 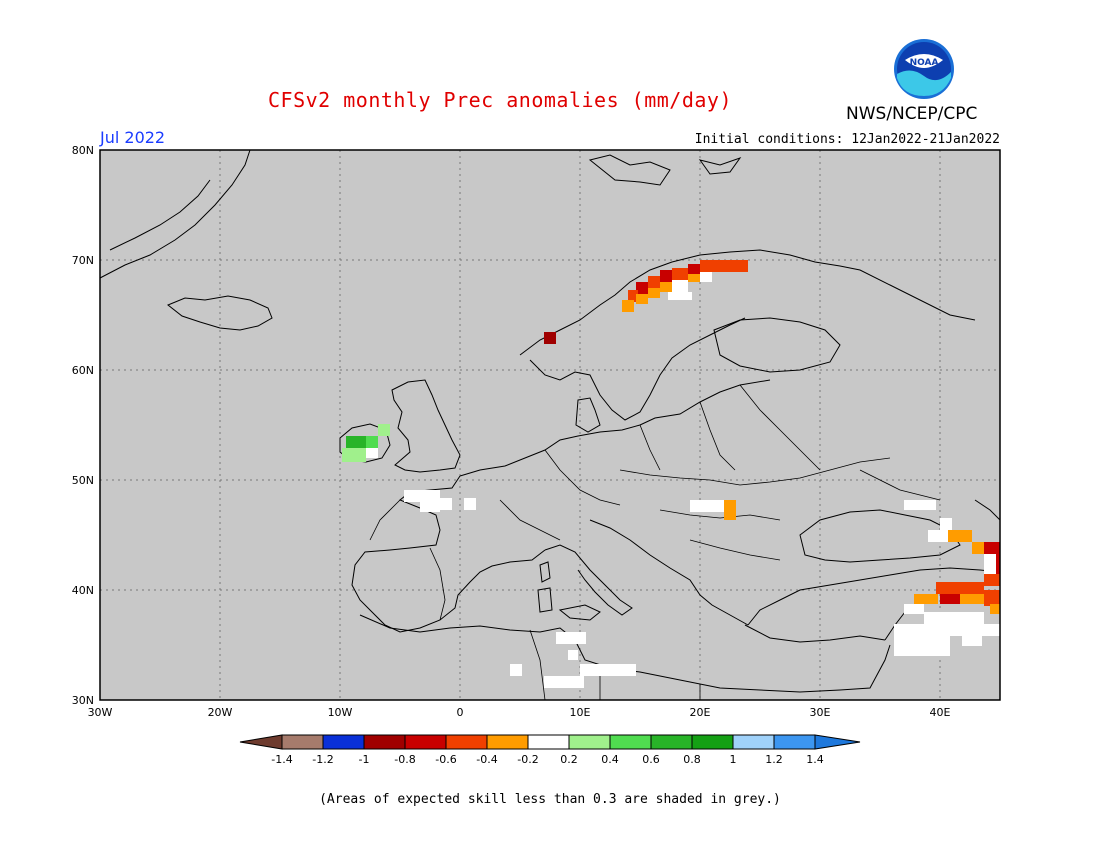 What do you see at coordinates (692, 759) in the screenshot?
I see `legend-tick: 0.8` at bounding box center [692, 759].